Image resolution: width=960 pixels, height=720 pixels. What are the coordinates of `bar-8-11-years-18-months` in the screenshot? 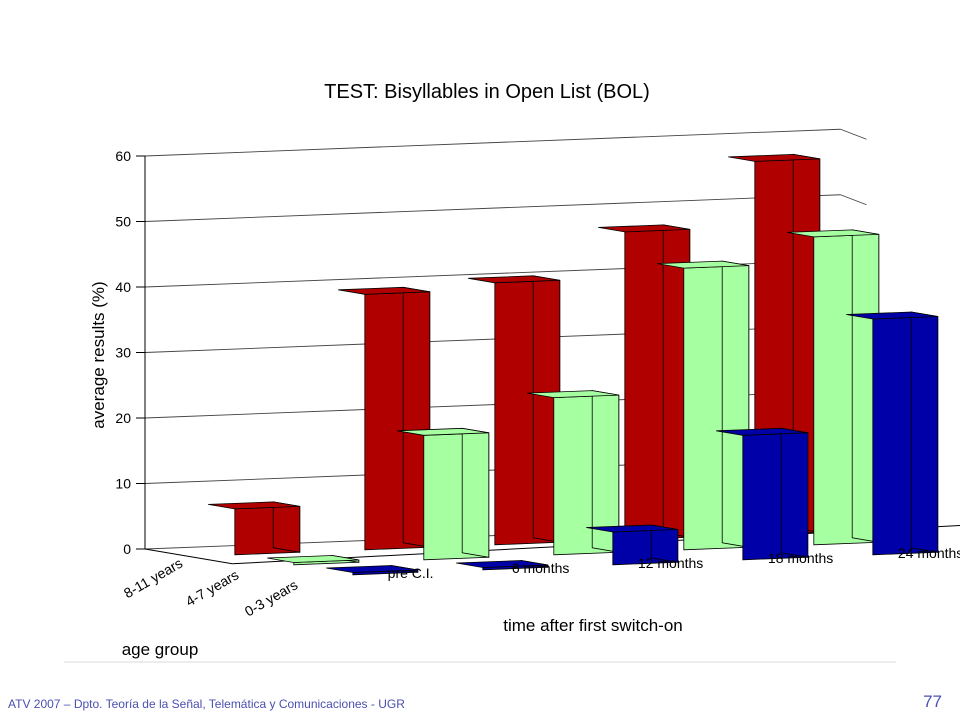 It's located at (644, 382).